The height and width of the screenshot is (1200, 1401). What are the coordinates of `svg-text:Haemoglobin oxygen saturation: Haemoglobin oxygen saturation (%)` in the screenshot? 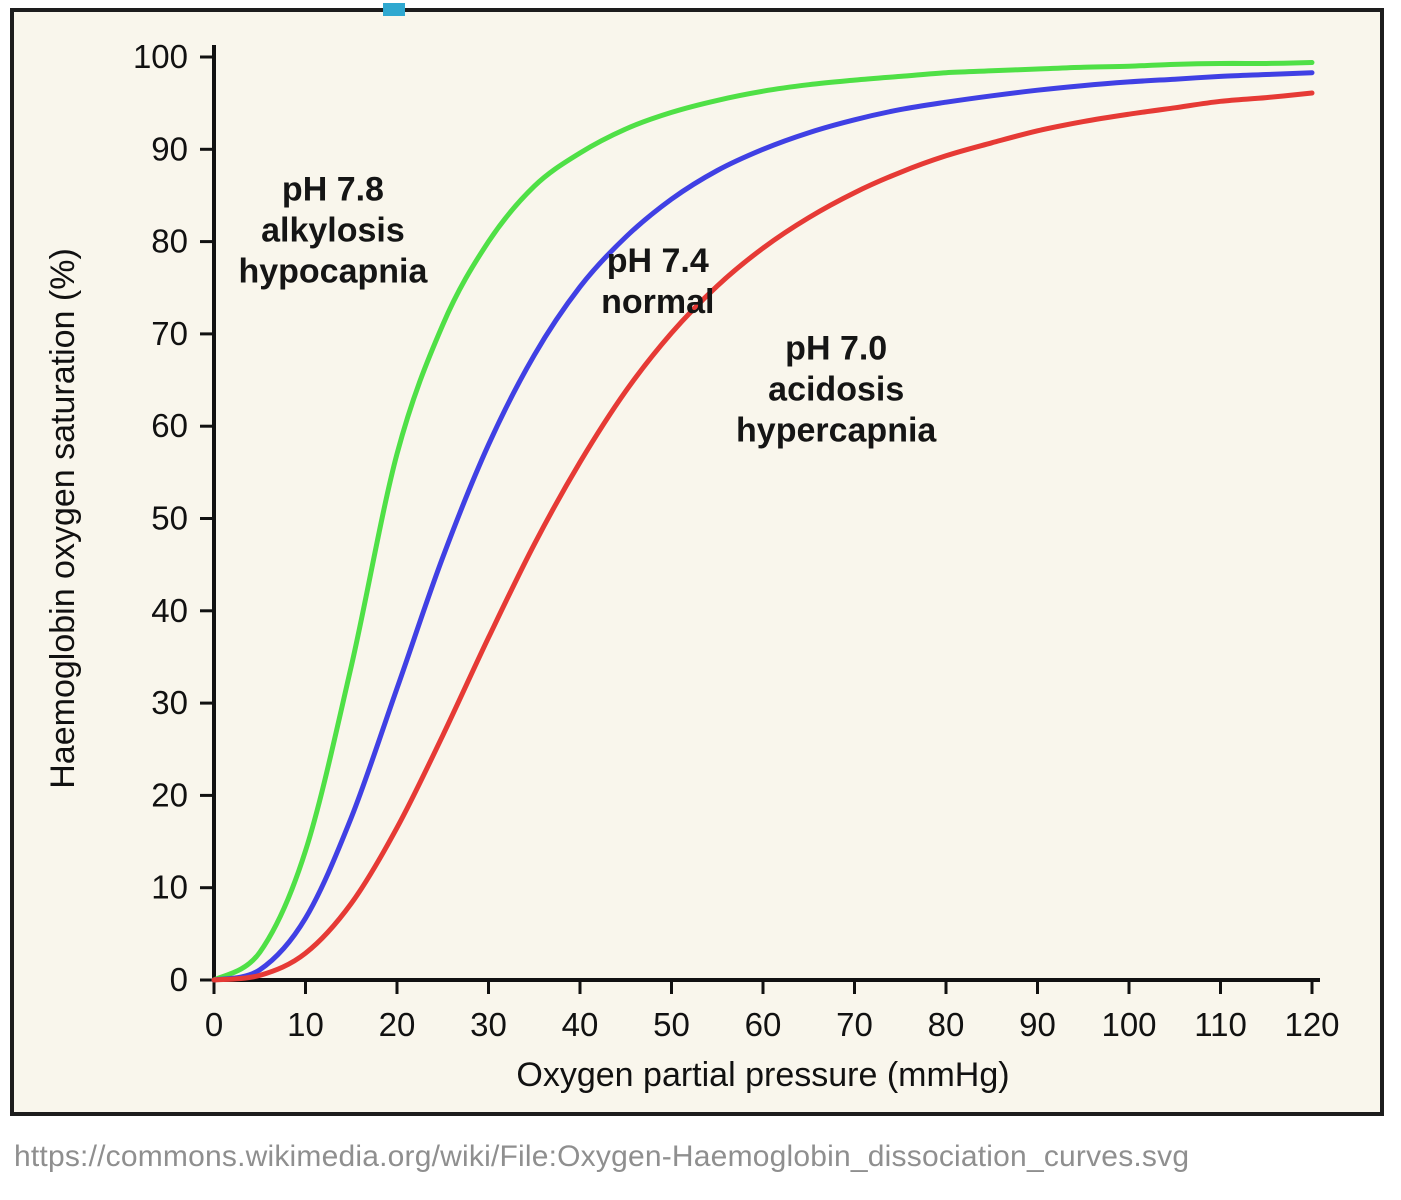 It's located at (63, 518).